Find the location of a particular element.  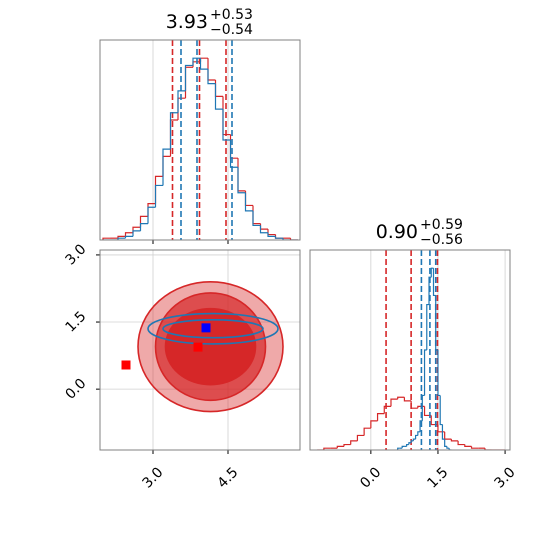

x-tick-label: 0.0 is located at coordinates (370, 477).